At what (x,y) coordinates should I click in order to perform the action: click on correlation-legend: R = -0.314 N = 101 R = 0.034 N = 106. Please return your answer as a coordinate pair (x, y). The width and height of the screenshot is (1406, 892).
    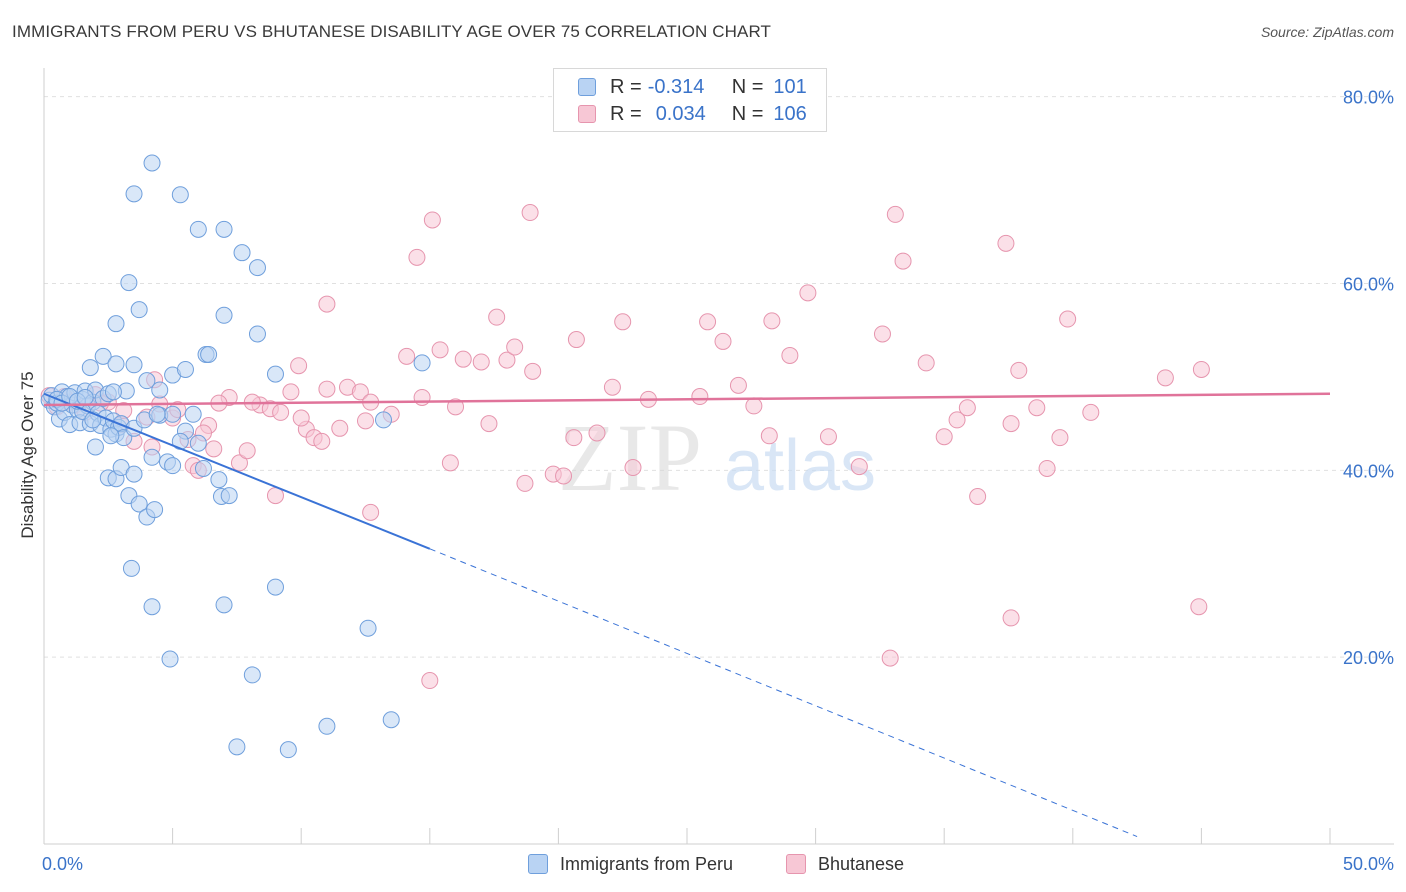
    Looking at the image, I should click on (690, 100).